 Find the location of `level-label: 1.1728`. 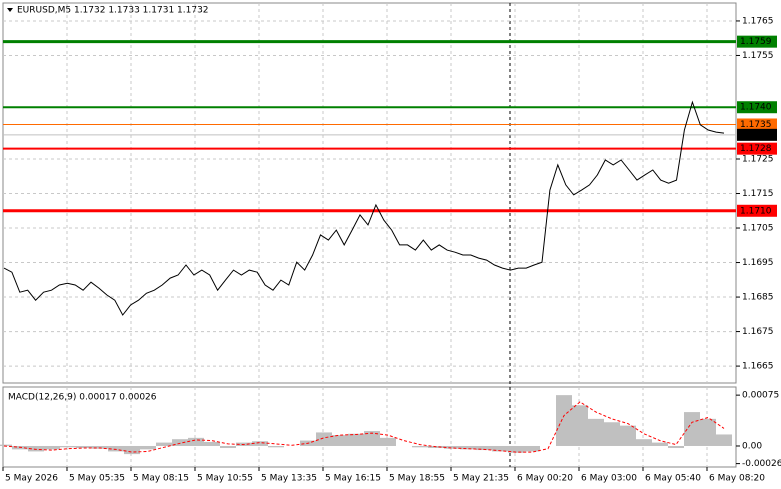

level-label: 1.1728 is located at coordinates (756, 149).